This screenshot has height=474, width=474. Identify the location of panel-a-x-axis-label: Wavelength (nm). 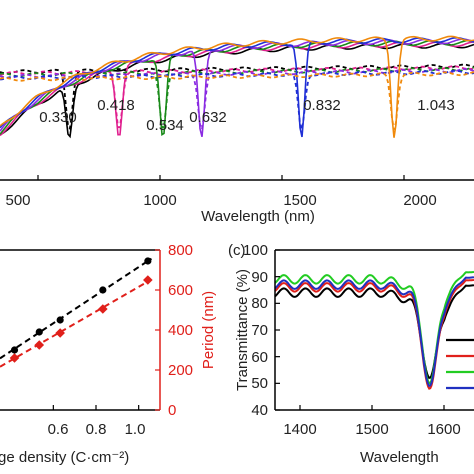
(258, 216).